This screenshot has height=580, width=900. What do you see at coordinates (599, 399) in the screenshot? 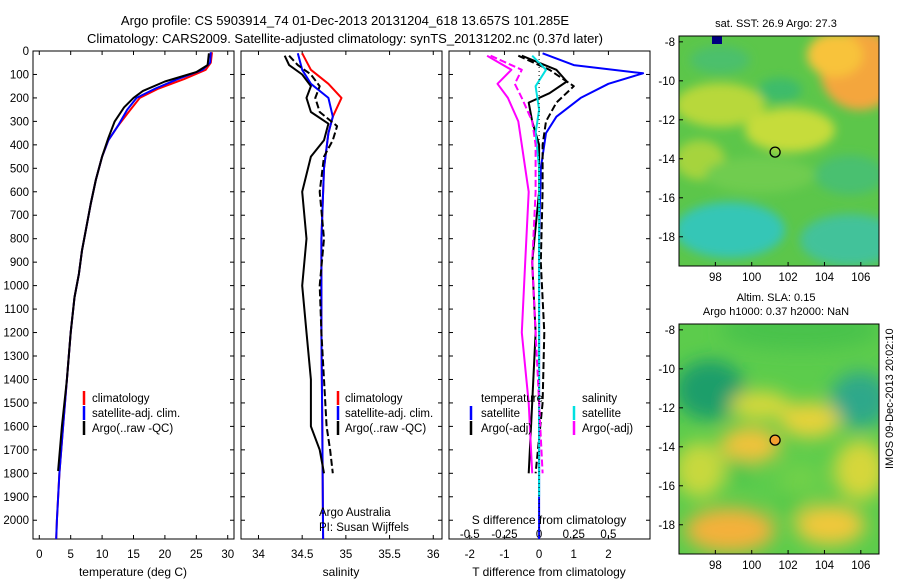
I see `legend-salinity-header: salinity` at bounding box center [599, 399].